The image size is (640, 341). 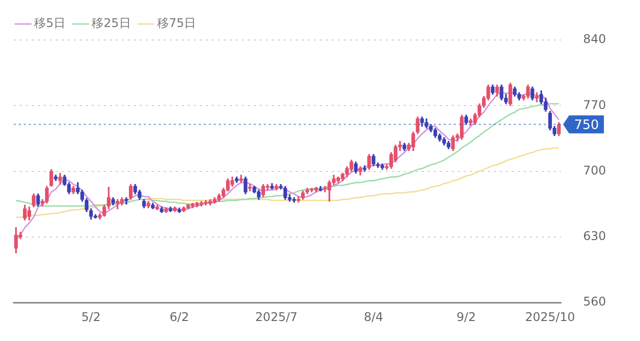 I want to click on x-tick-label: 2025/7, so click(x=276, y=317).